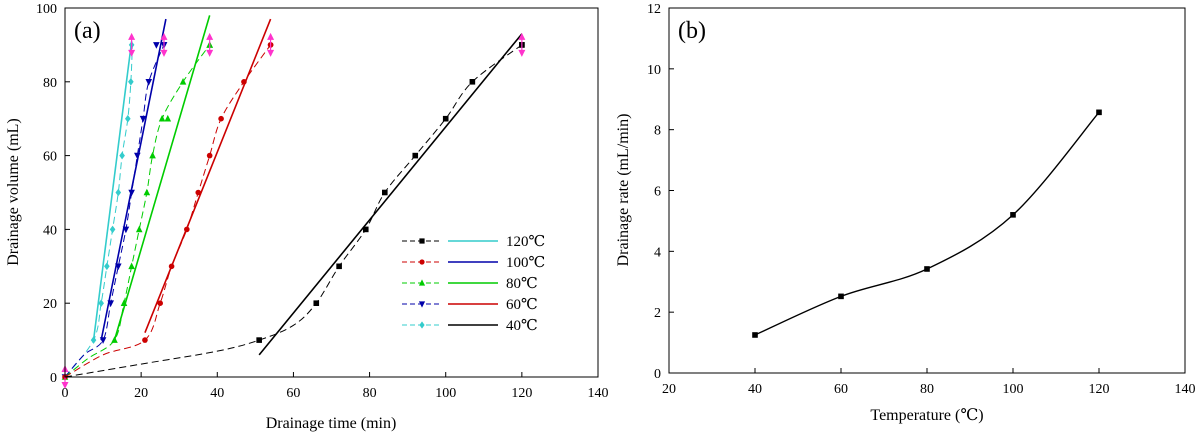 Image resolution: width=1200 pixels, height=434 pixels. I want to click on panel-a-y-tick-label: 0, so click(53, 378).